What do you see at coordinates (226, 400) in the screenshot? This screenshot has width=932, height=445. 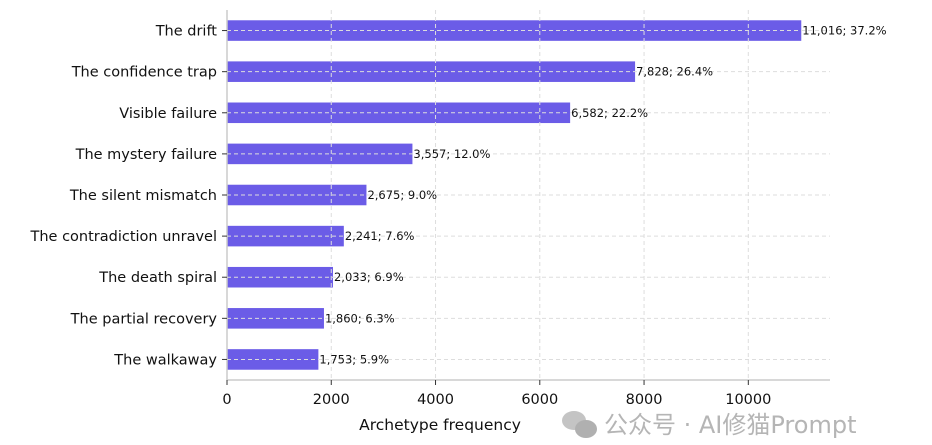 I see `x-tick-label: 0` at bounding box center [226, 400].